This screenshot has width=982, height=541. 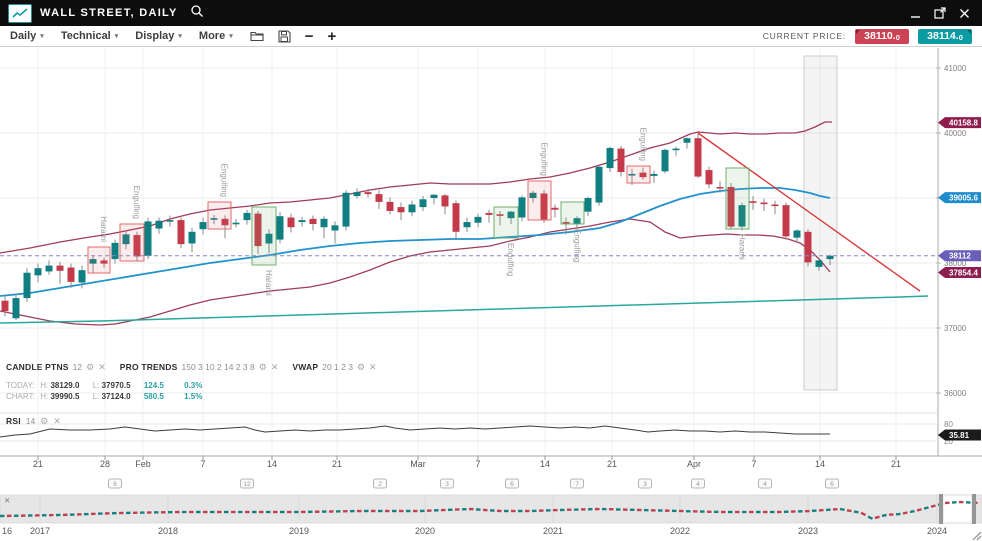 What do you see at coordinates (197, 13) in the screenshot?
I see `search-icon` at bounding box center [197, 13].